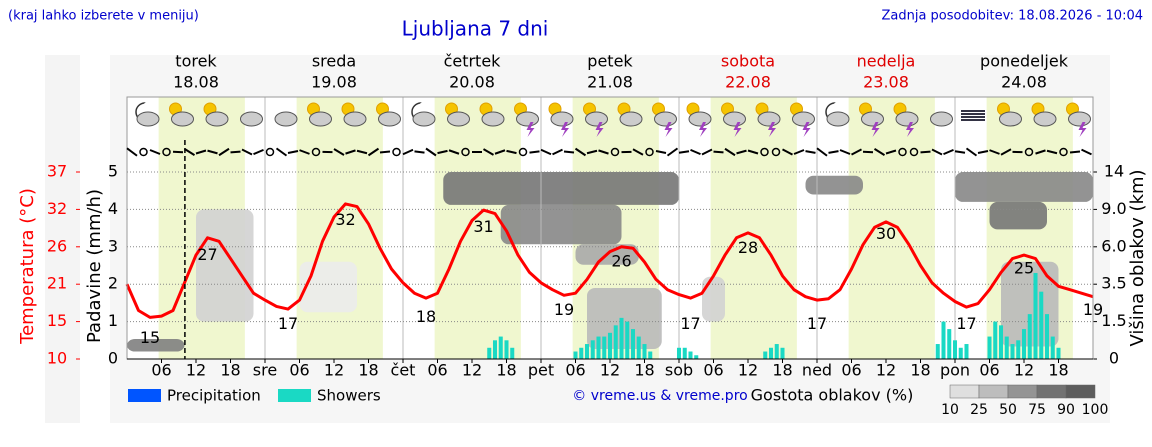 The image size is (1152, 447). What do you see at coordinates (473, 61) in the screenshot?
I see `day-name: četrtek` at bounding box center [473, 61].